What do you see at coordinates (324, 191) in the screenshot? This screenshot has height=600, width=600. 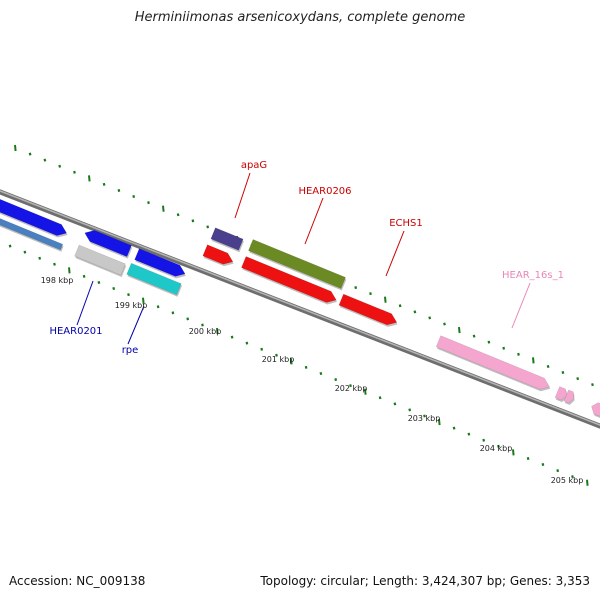 I see `gene-label-hear0206: HEAR0206` at bounding box center [324, 191].